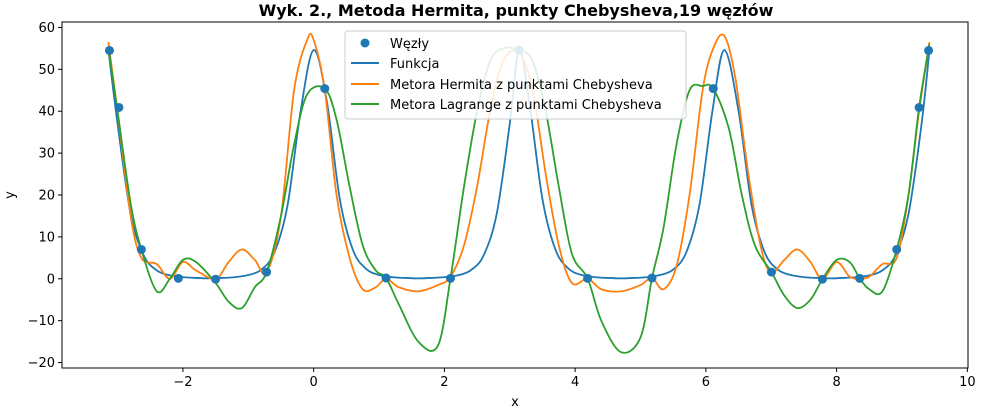 The height and width of the screenshot is (415, 983). What do you see at coordinates (409, 44) in the screenshot?
I see `legend-nodes-label: Węzły` at bounding box center [409, 44].